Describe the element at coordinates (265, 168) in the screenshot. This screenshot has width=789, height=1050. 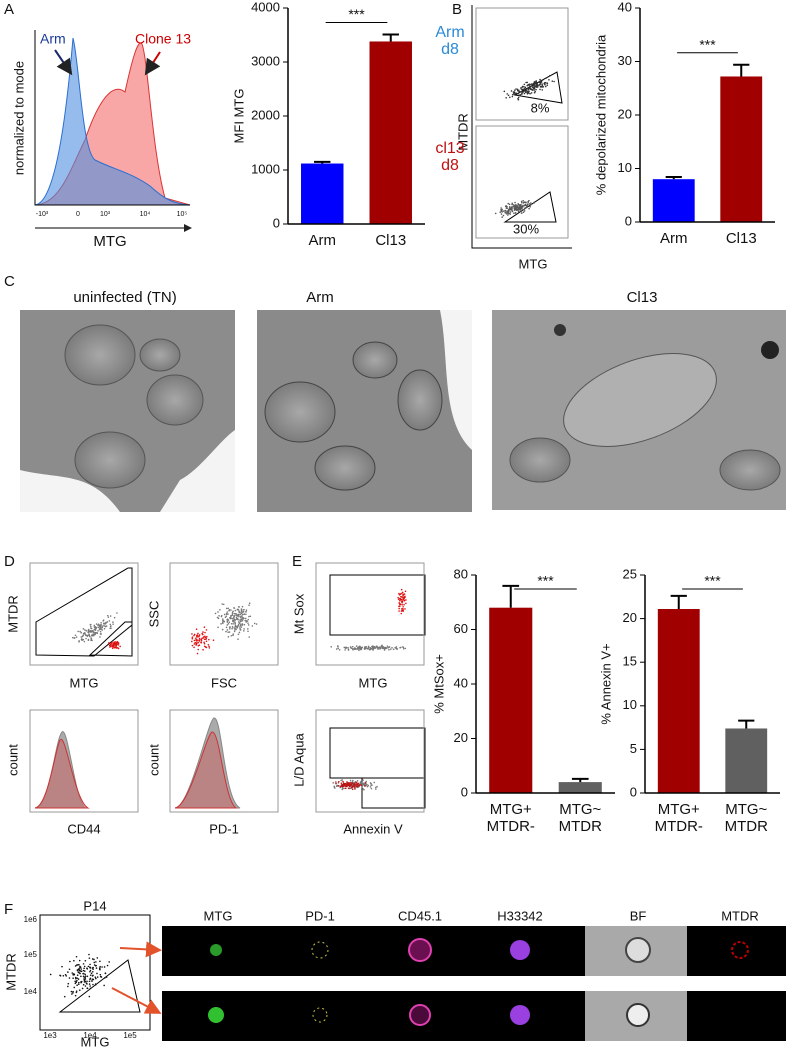
I see `y-tick-label: 1000` at that location.